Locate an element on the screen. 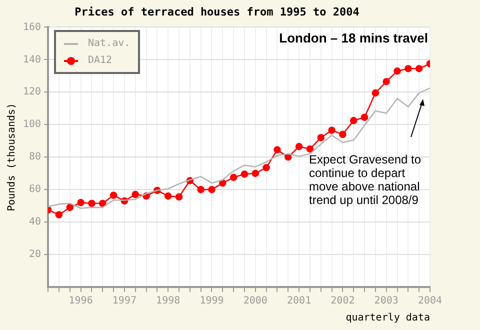 Image resolution: width=480 pixels, height=330 pixels. x-tick-label: 1996 is located at coordinates (80, 301).